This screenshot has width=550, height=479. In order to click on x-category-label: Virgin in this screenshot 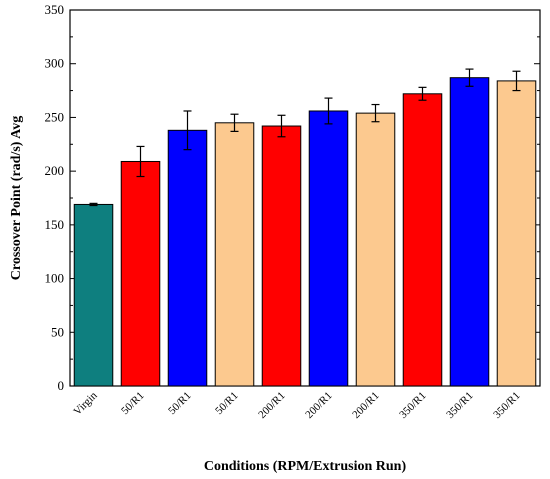, I will do `click(85, 403)`.